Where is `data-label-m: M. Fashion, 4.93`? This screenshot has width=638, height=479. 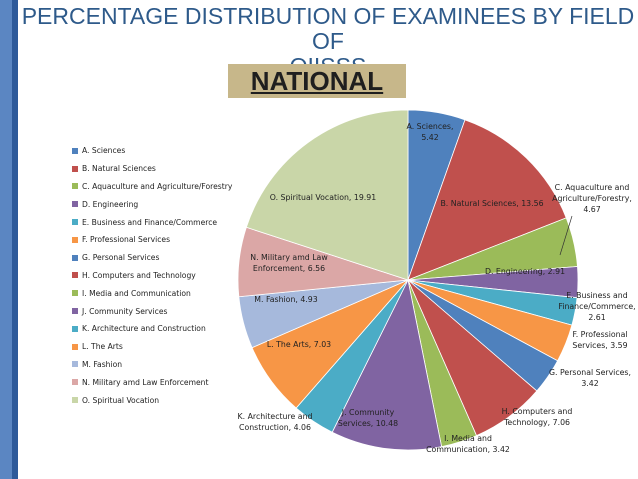
data-label-m: M. Fashion, 4.93 is located at coordinates (285, 299).